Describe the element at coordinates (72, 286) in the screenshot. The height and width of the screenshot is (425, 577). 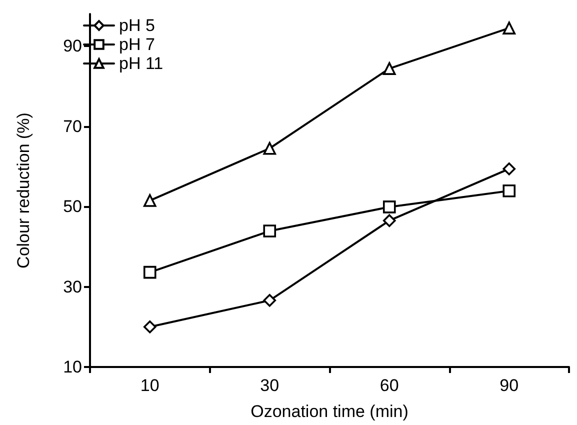
I see `y-tick-label: 30` at that location.